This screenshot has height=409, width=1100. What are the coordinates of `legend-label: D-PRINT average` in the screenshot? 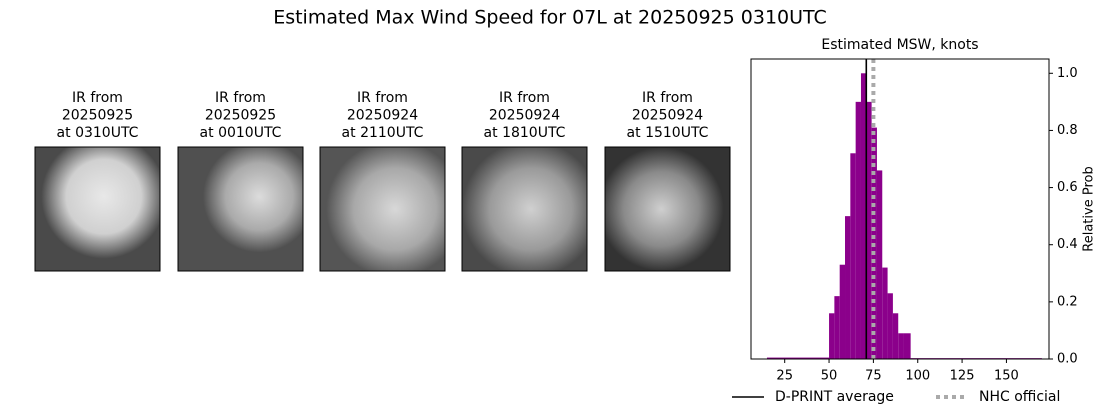 It's located at (834, 397).